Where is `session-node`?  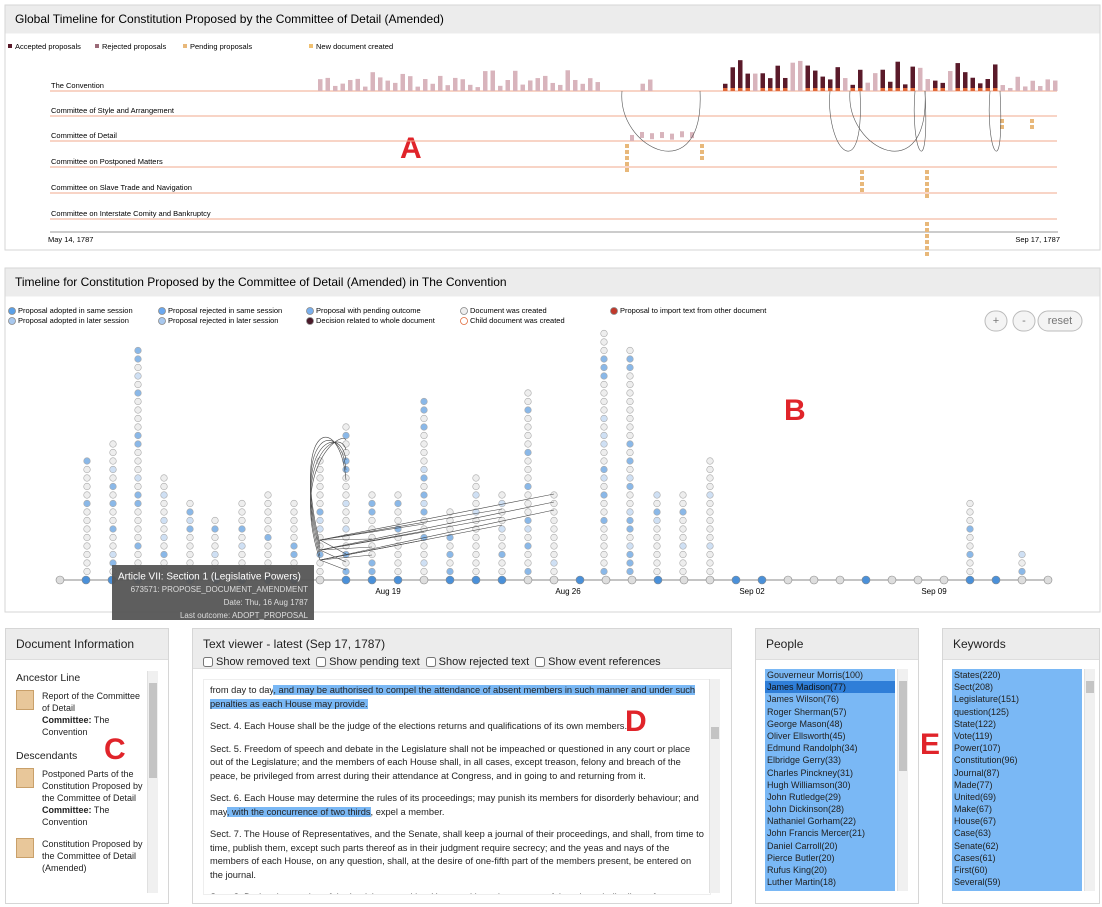
session-node is located at coordinates (788, 580).